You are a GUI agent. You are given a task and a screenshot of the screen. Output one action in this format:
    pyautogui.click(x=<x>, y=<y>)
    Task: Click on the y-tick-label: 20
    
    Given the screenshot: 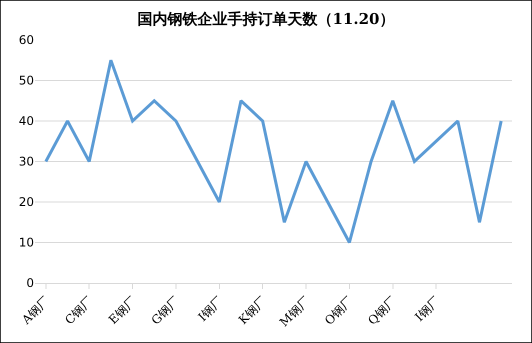 What is the action you would take?
    pyautogui.click(x=26, y=202)
    